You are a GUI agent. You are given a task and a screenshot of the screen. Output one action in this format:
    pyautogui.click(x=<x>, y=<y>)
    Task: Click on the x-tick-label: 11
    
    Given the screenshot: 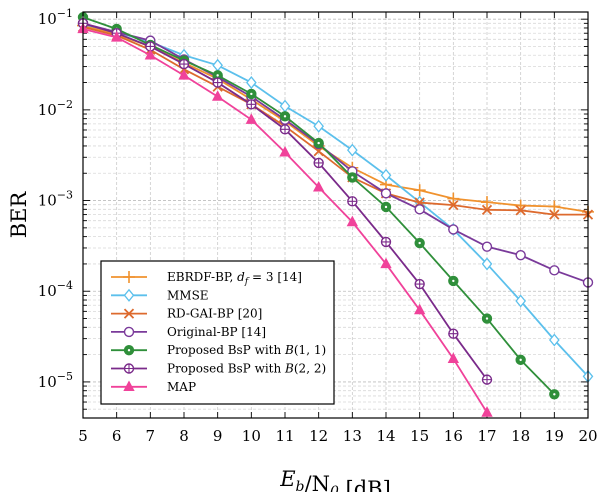 What is the action you would take?
    pyautogui.click(x=284, y=436)
    